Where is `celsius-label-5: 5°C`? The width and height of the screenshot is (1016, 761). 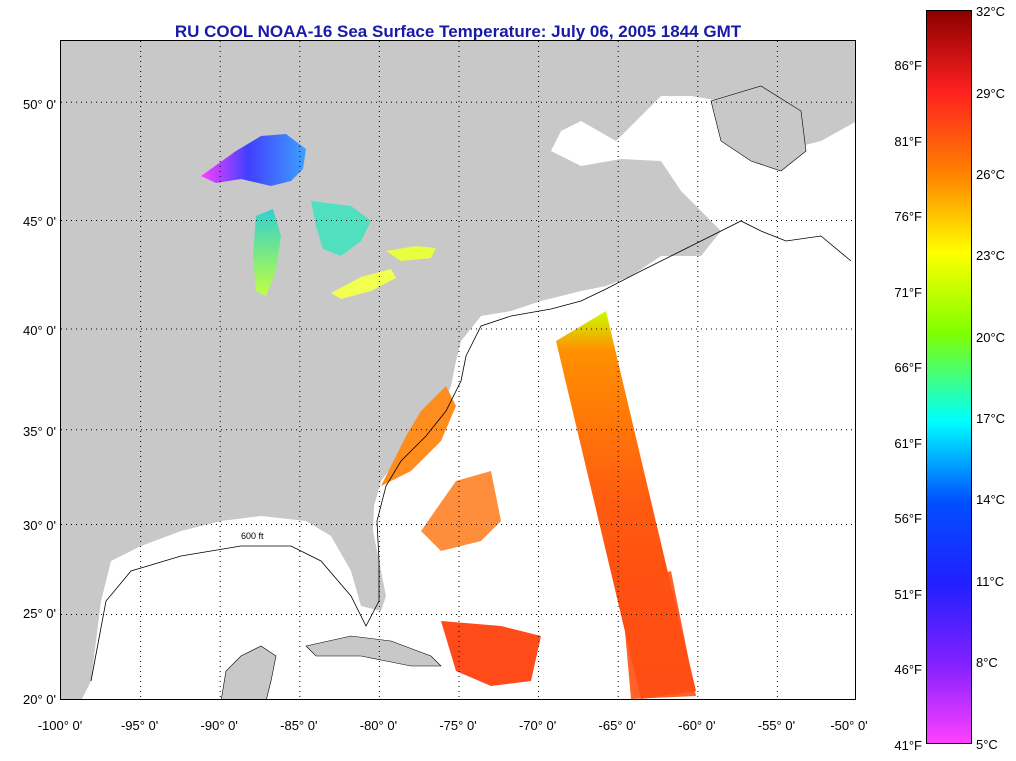 celsius-label-5: 5°C is located at coordinates (987, 744).